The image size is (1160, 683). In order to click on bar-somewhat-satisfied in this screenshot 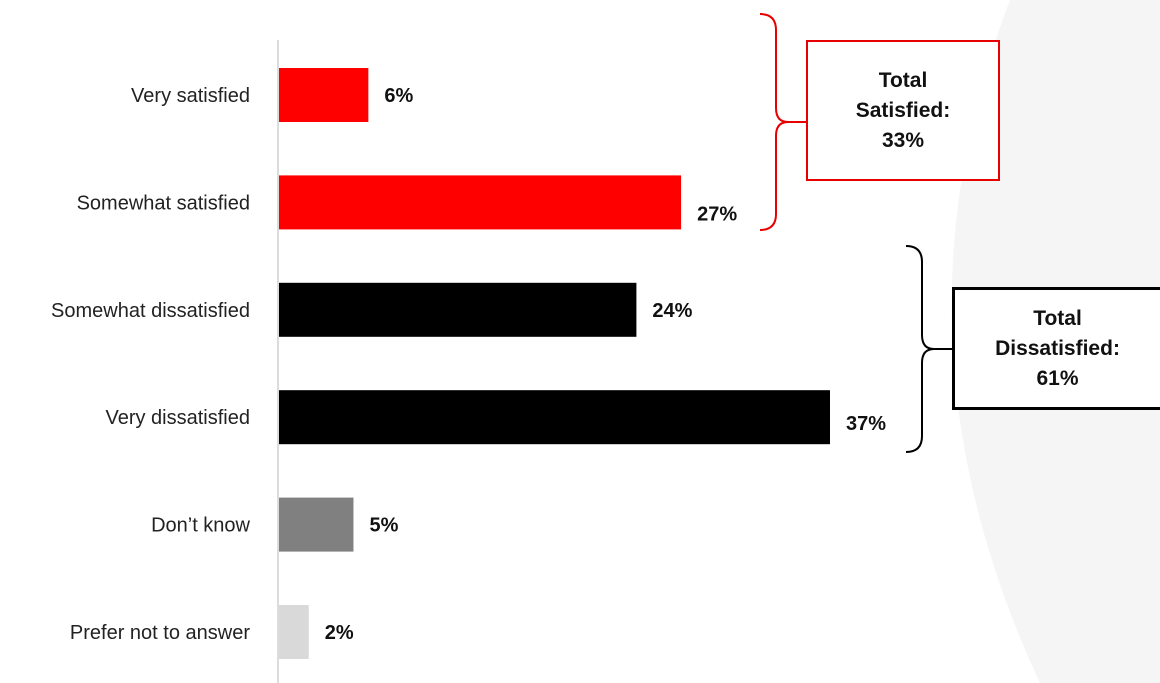, I will do `click(480, 202)`.